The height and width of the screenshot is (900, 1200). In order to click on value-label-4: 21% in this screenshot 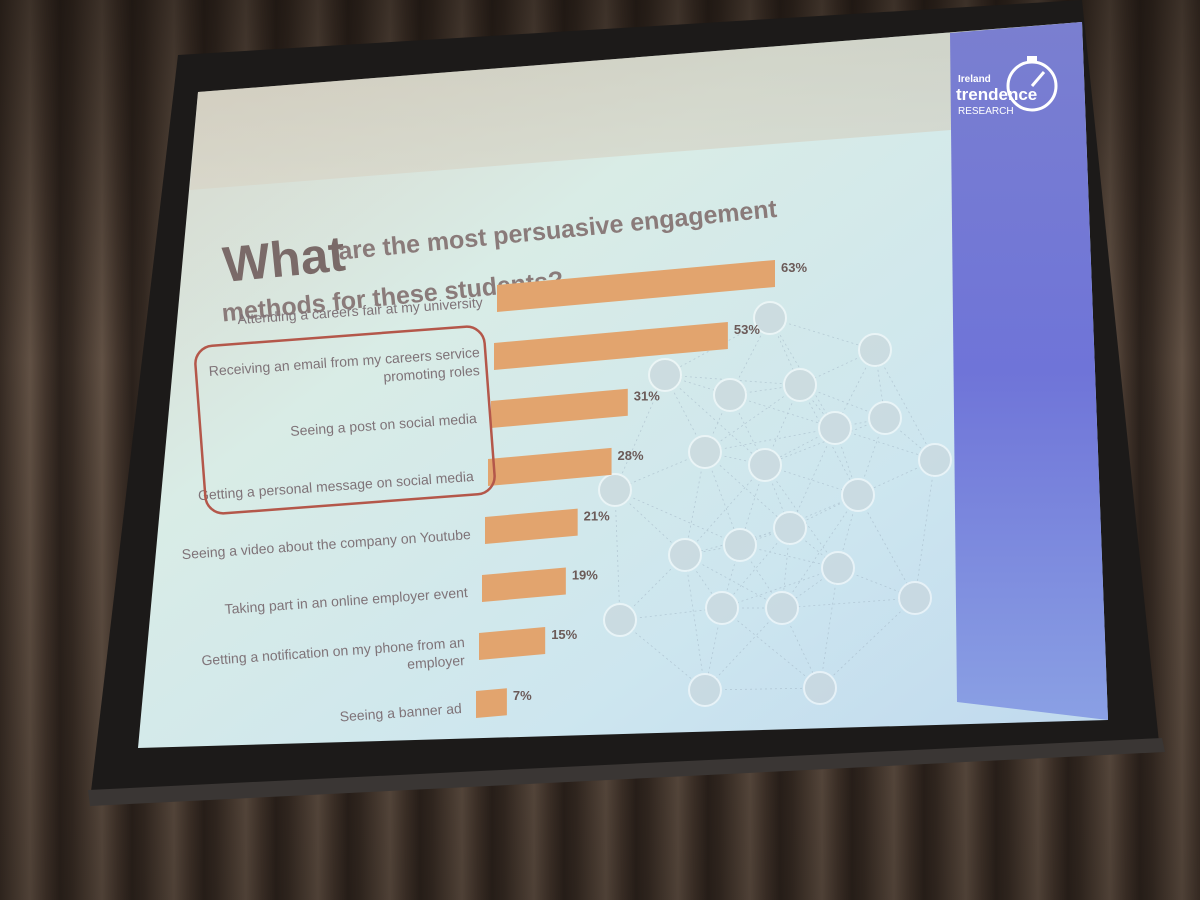, I will do `click(597, 516)`.